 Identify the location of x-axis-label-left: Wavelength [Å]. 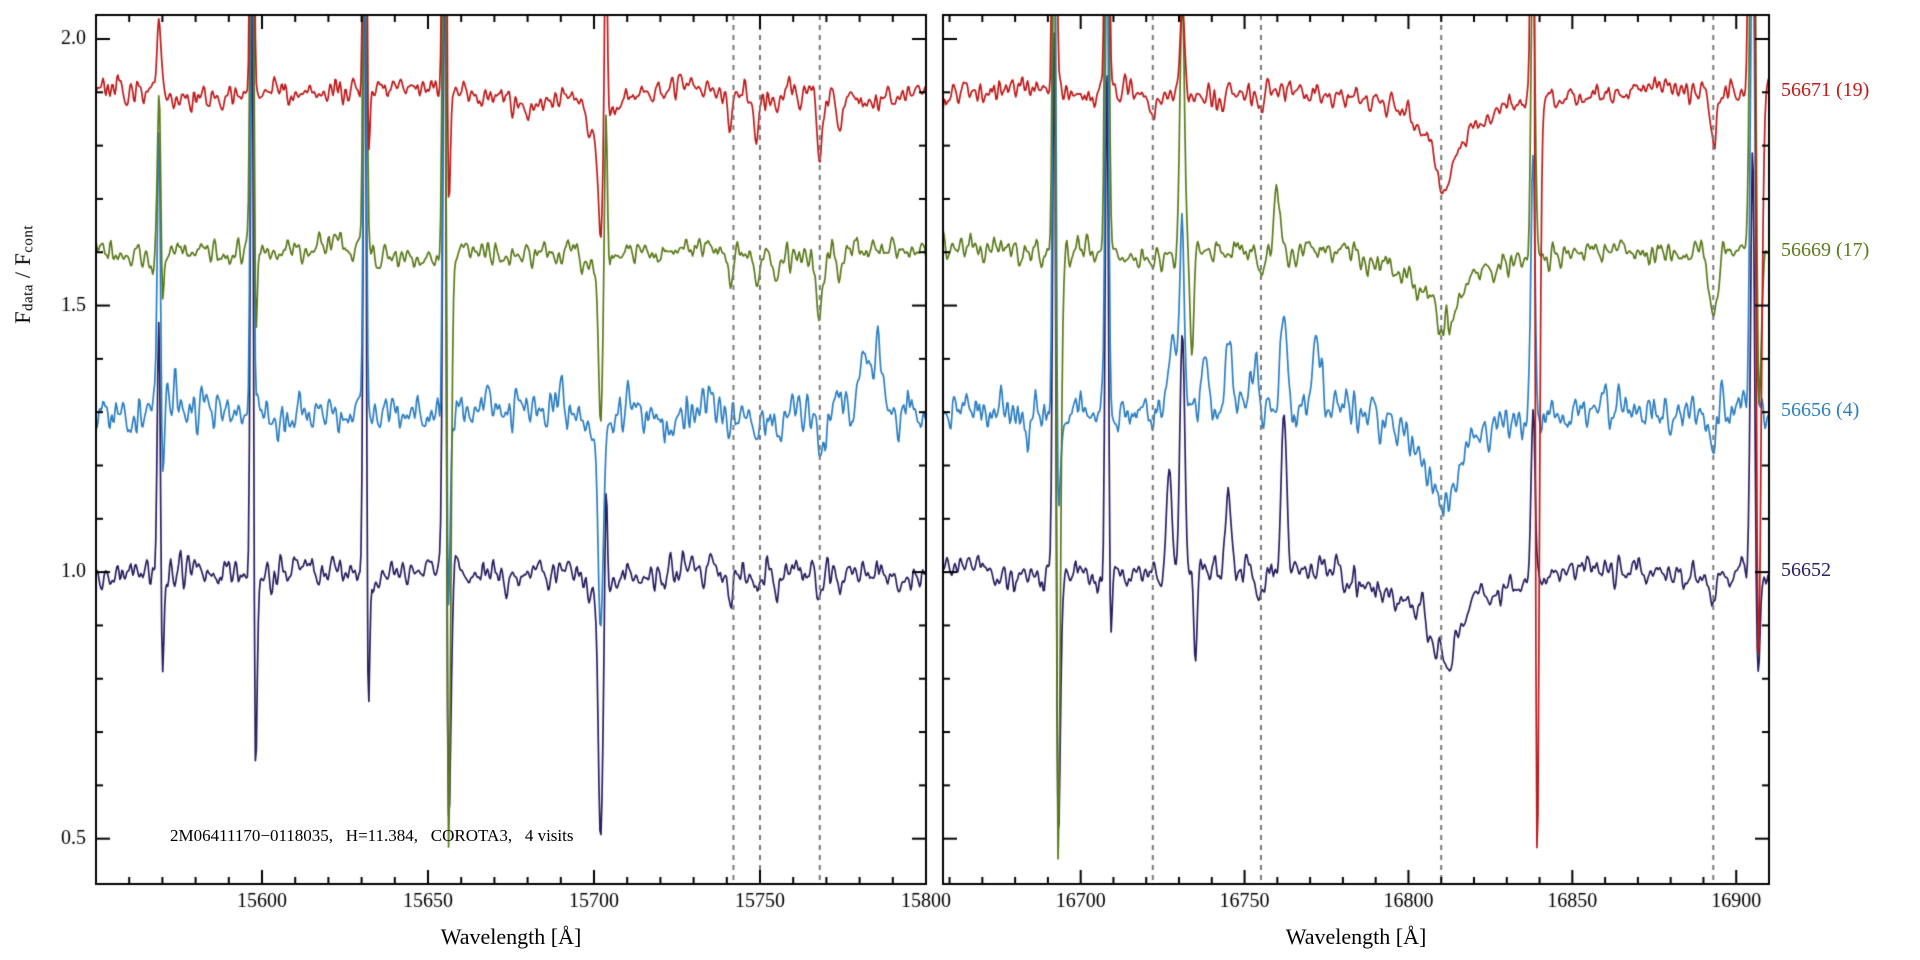
(511, 936).